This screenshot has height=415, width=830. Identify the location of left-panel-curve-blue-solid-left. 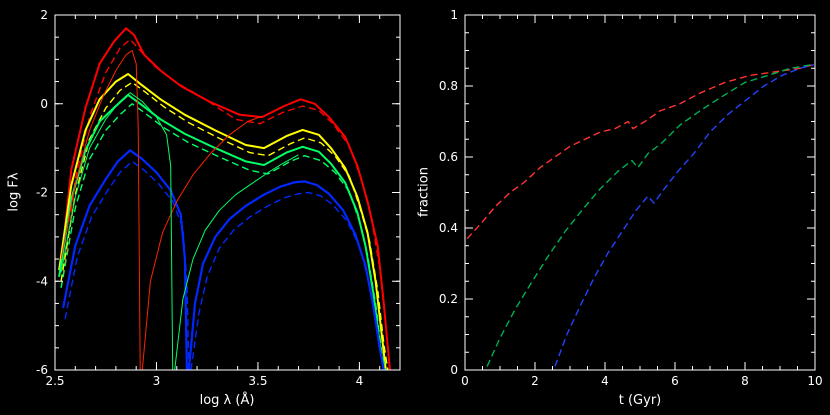
(125, 259).